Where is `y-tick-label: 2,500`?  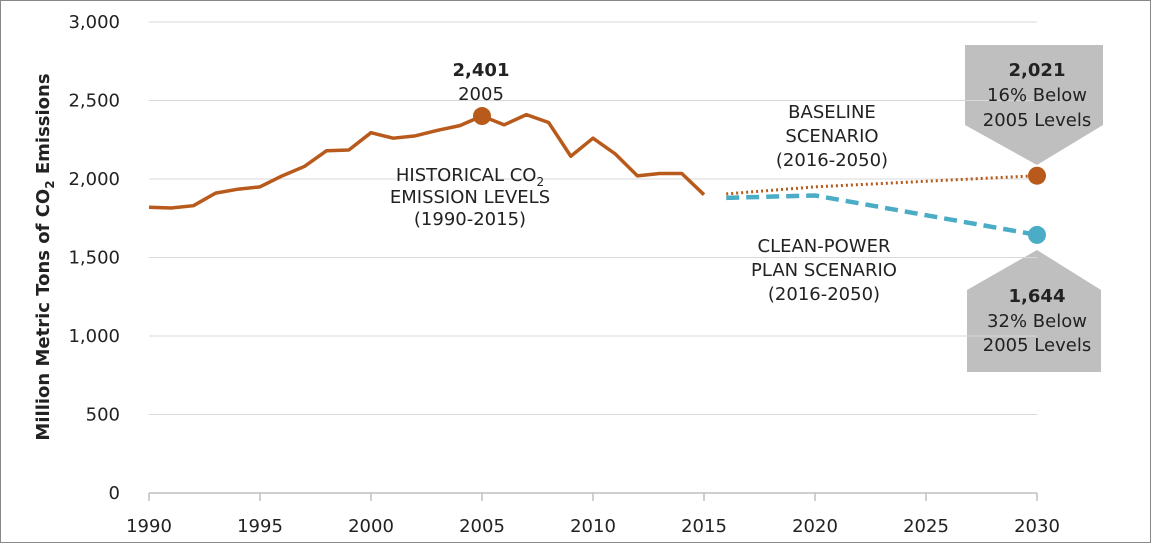 y-tick-label: 2,500 is located at coordinates (94, 101).